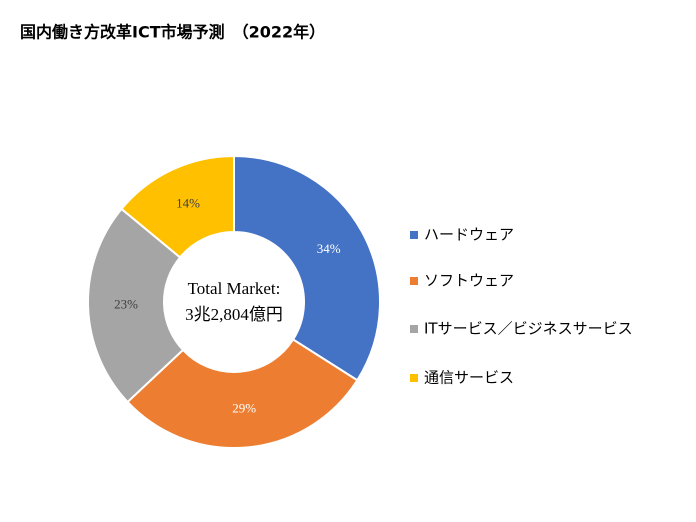  Describe the element at coordinates (234, 314) in the screenshot. I see `center-label: 3兆2,804億円` at that location.